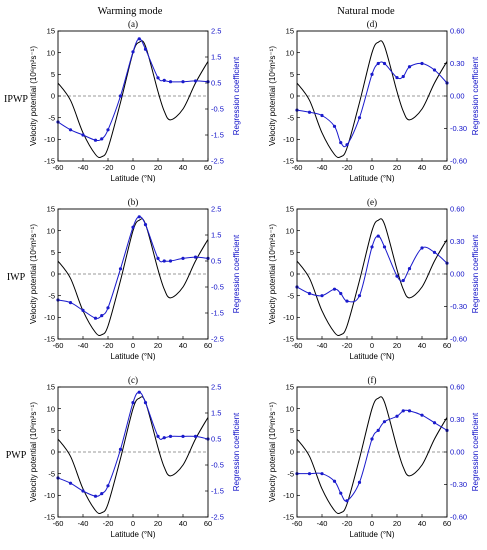 Image resolution: width=487 pixels, height=550 pixels. I want to click on panel-label: (e), so click(372, 202).